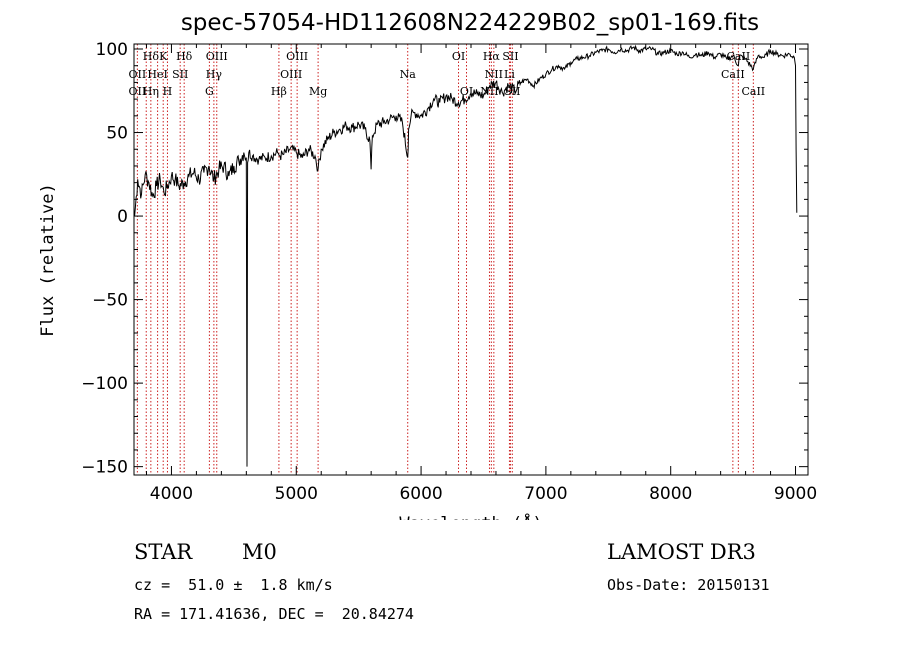  What do you see at coordinates (545, 494) in the screenshot?
I see `x-tick-label: 7000` at bounding box center [545, 494].